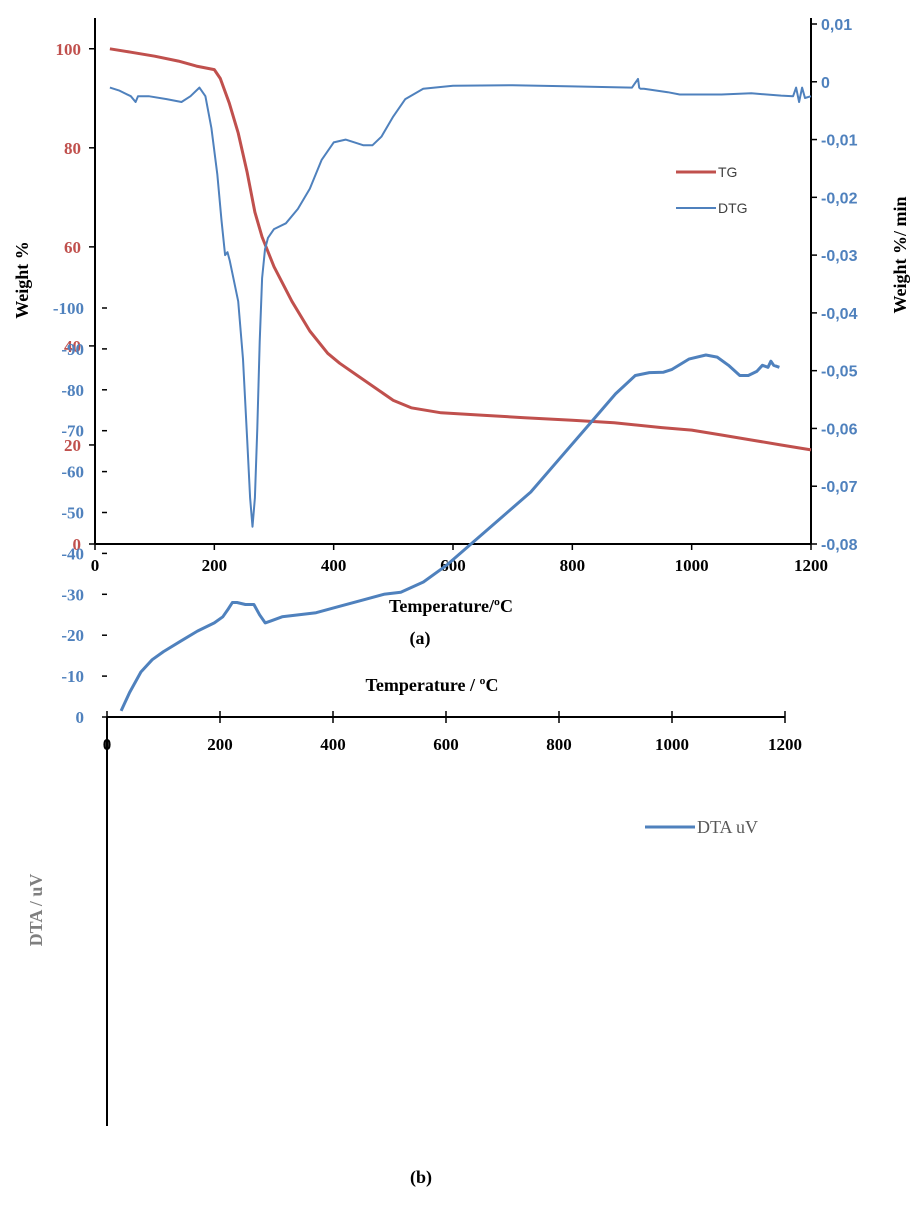 This screenshot has width=915, height=1221. I want to click on panel-a-right-tick-label: -0,01, so click(839, 141).